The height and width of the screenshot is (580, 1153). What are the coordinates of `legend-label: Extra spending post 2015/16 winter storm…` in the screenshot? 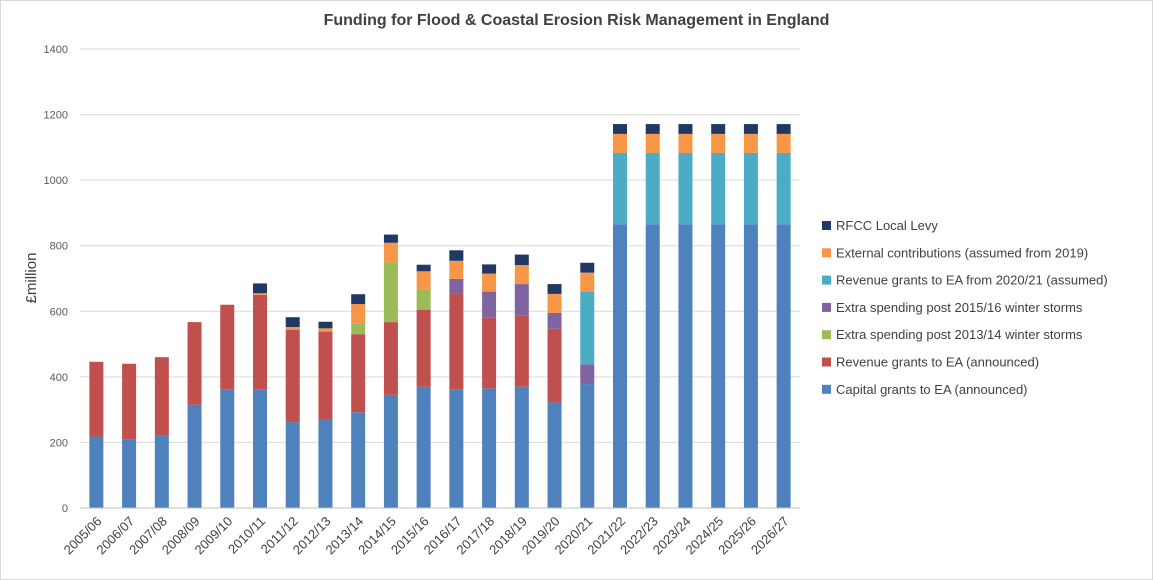 It's located at (959, 307).